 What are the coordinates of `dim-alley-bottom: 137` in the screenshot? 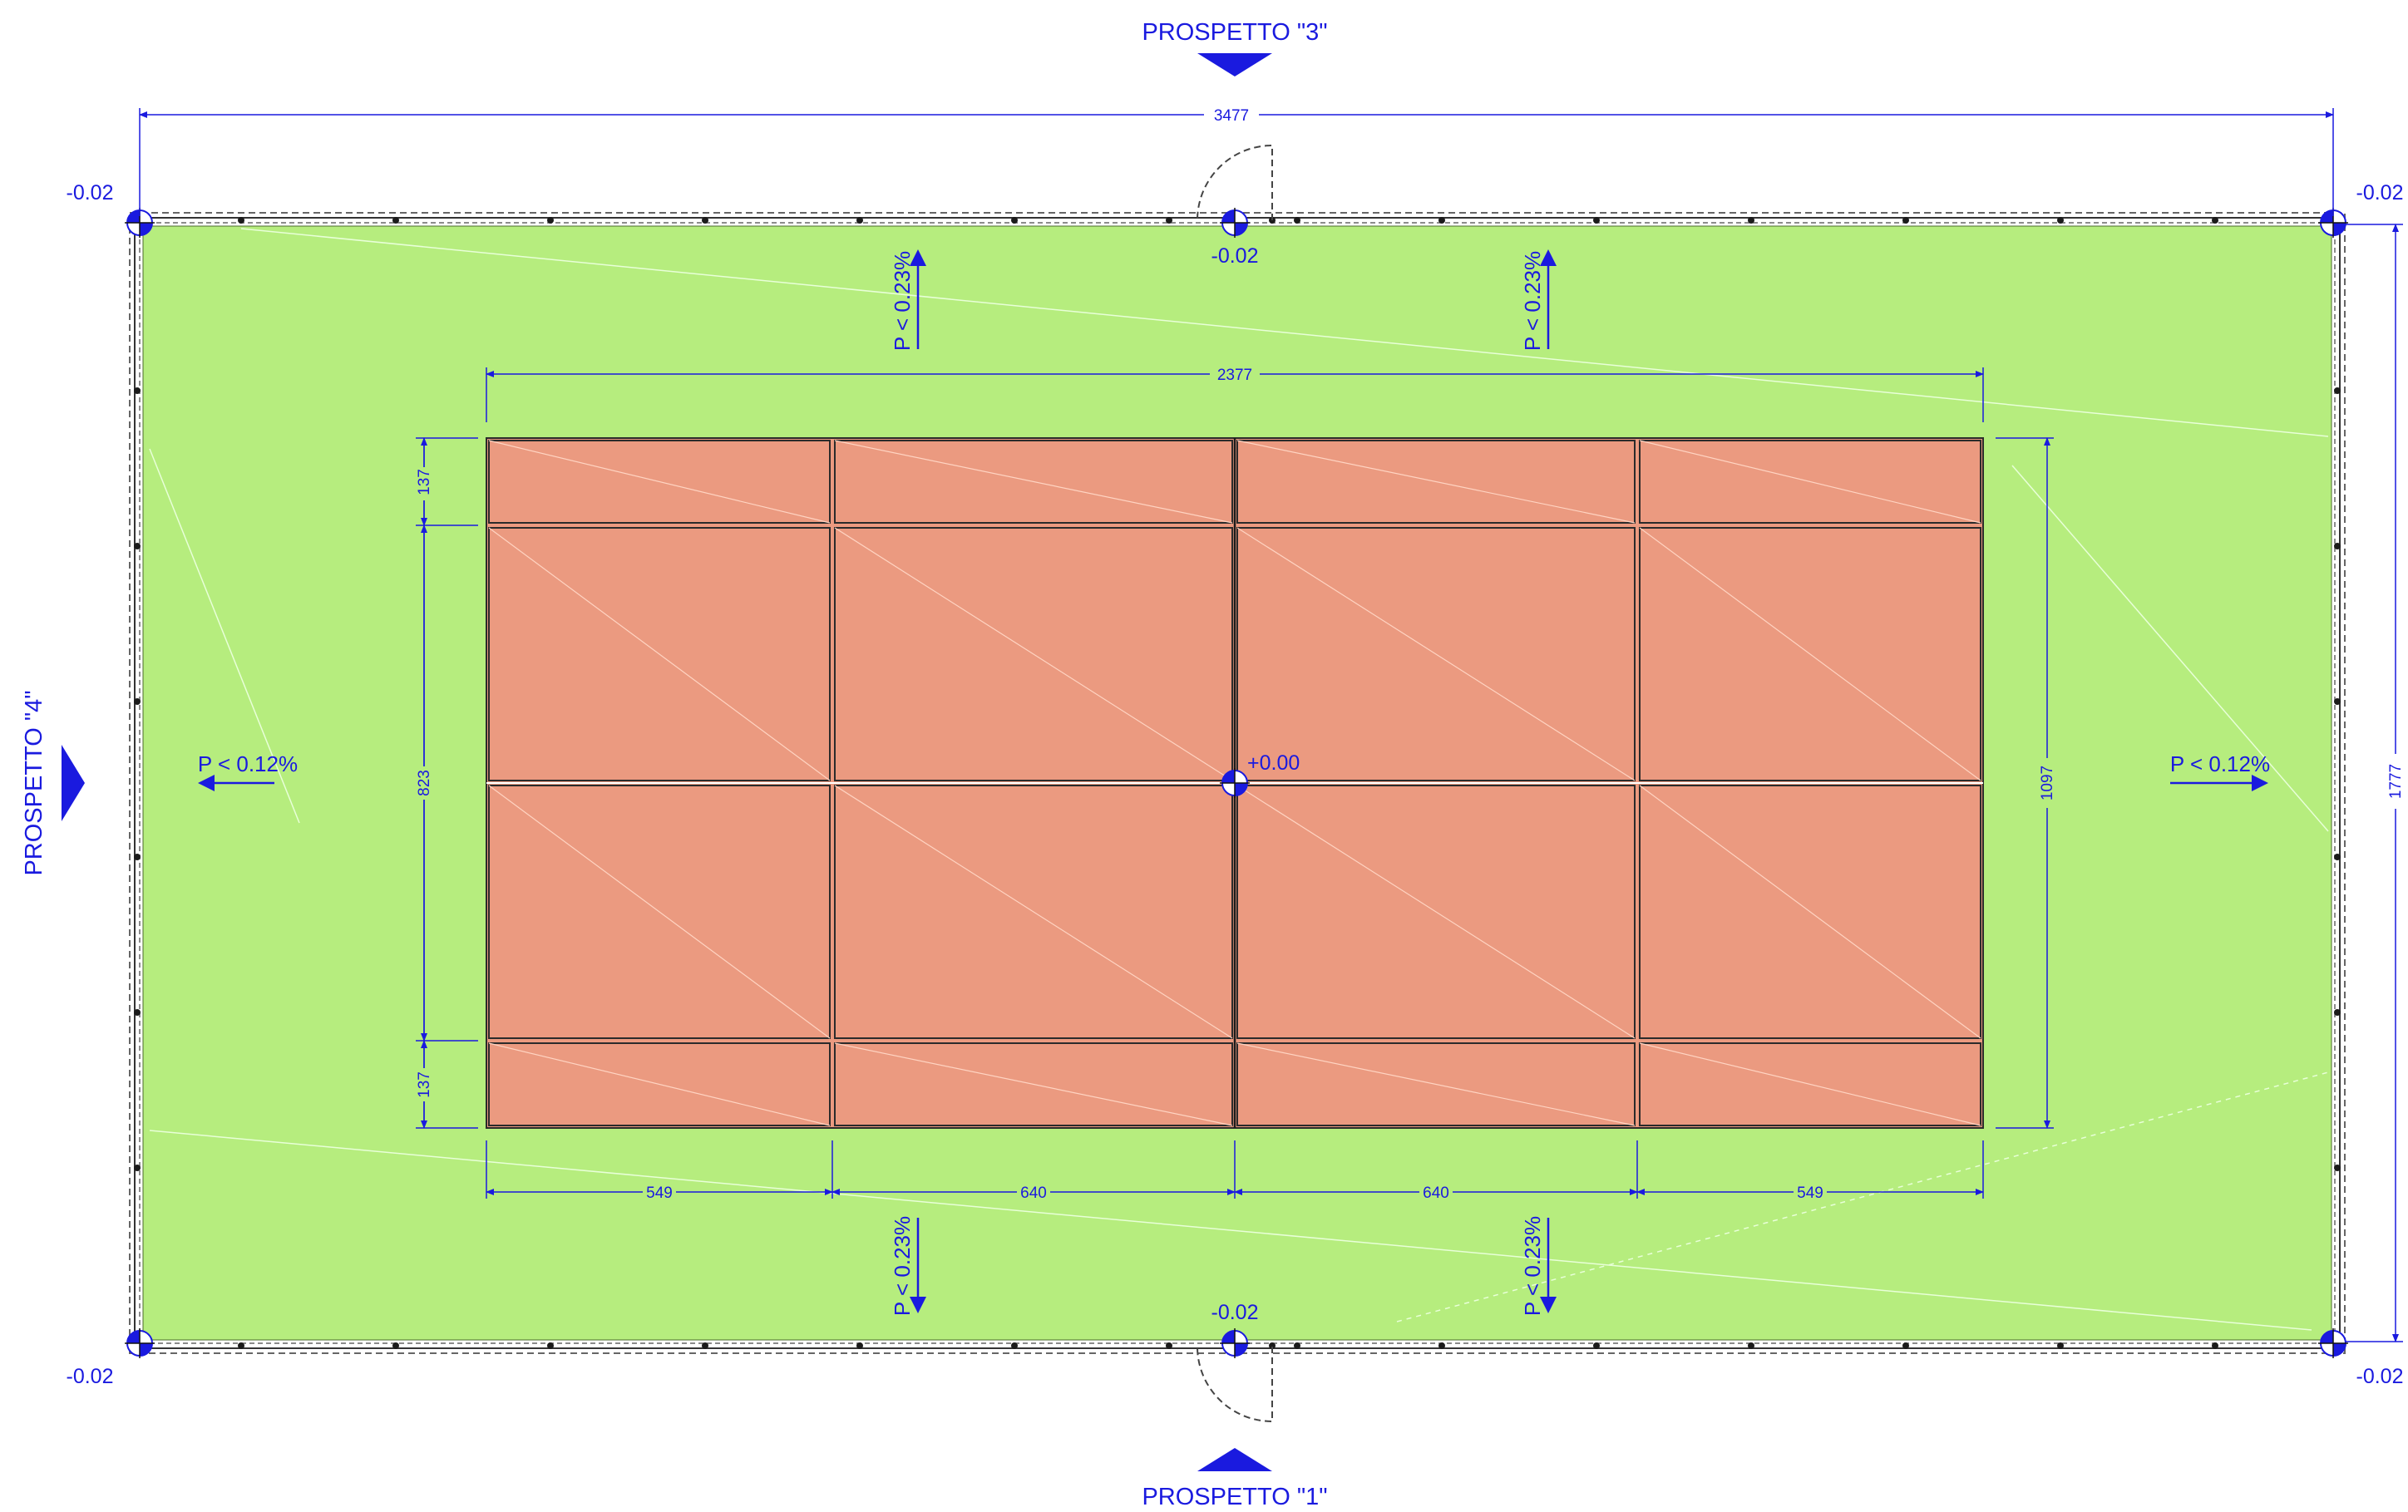 It's located at (425, 1084).